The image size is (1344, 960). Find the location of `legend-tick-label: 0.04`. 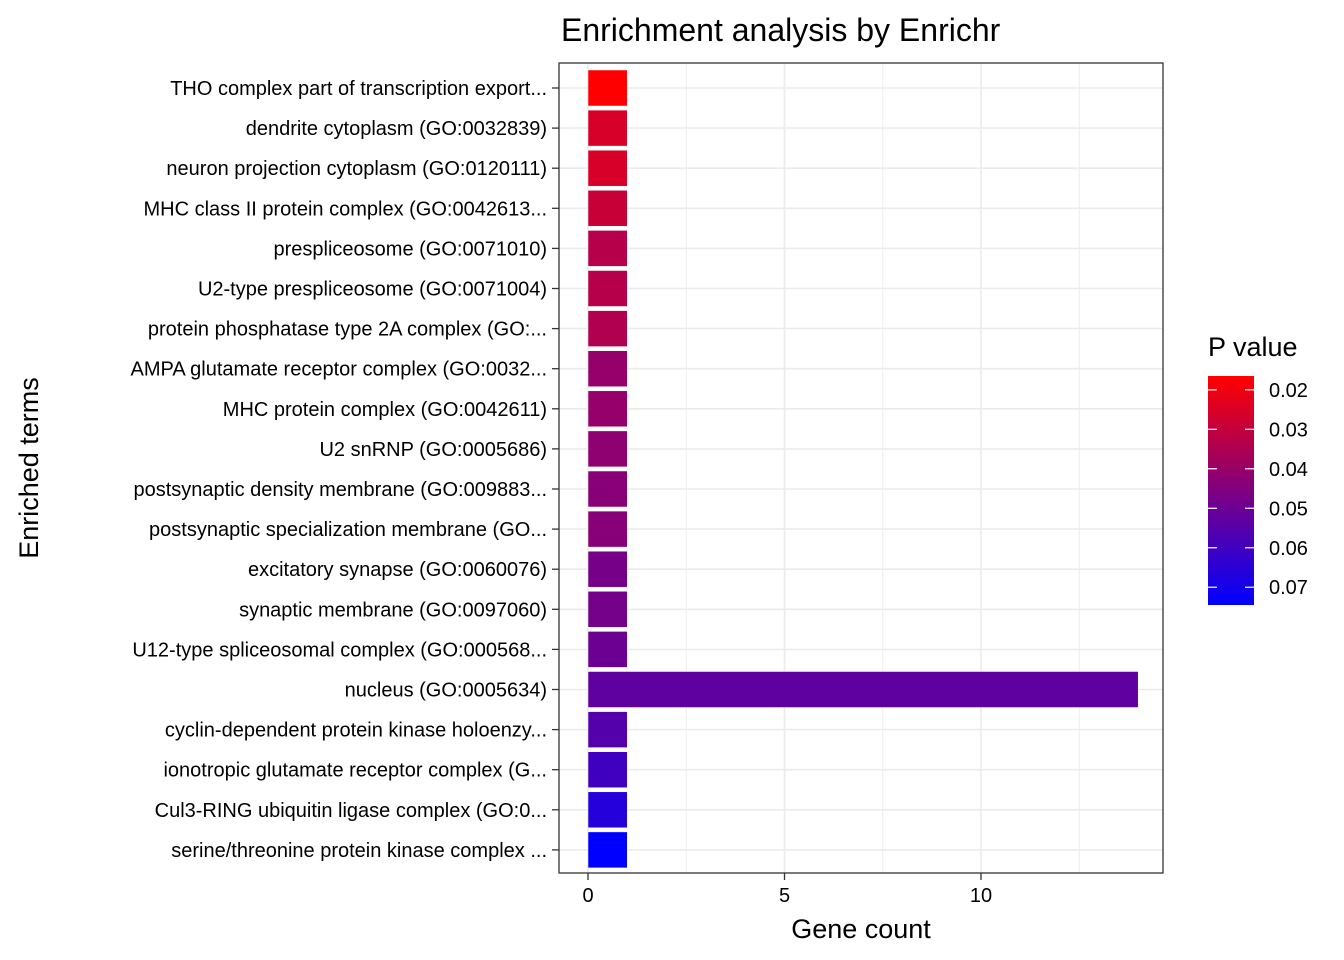

legend-tick-label: 0.04 is located at coordinates (1288, 470).